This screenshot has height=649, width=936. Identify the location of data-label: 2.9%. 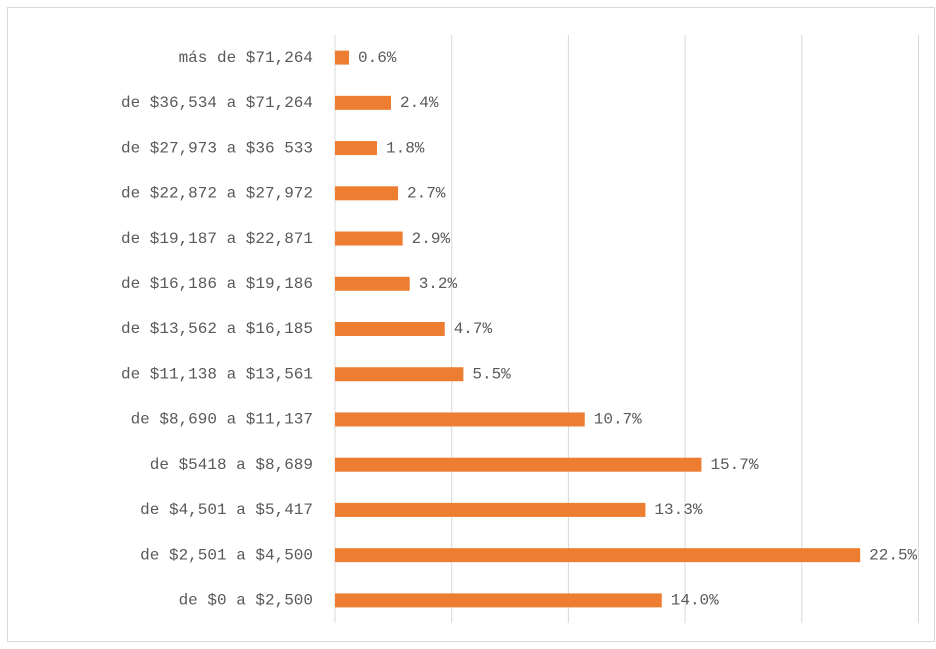
(431, 239).